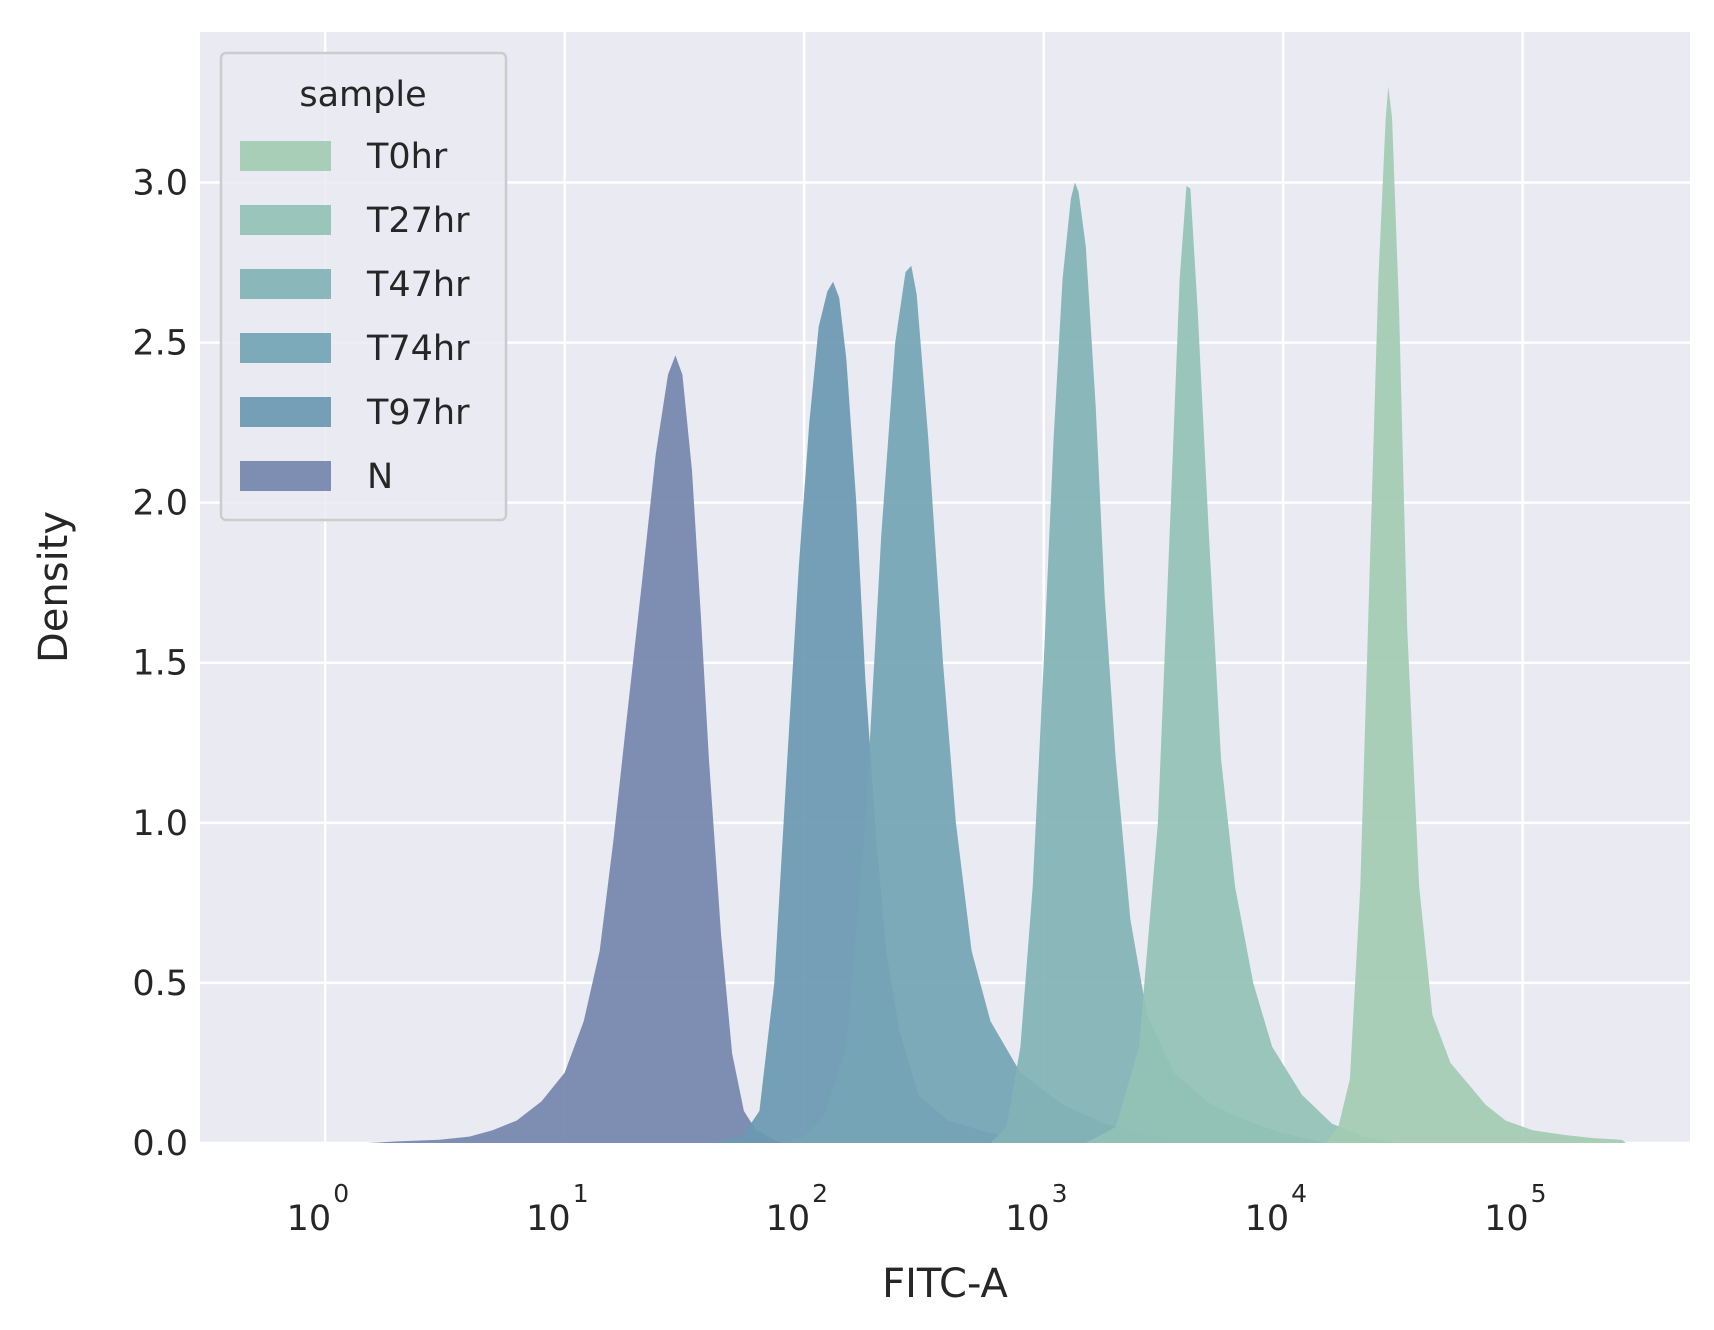 This screenshot has height=1330, width=1714. Describe the element at coordinates (418, 349) in the screenshot. I see `legend-entry-label: T74hr` at that location.